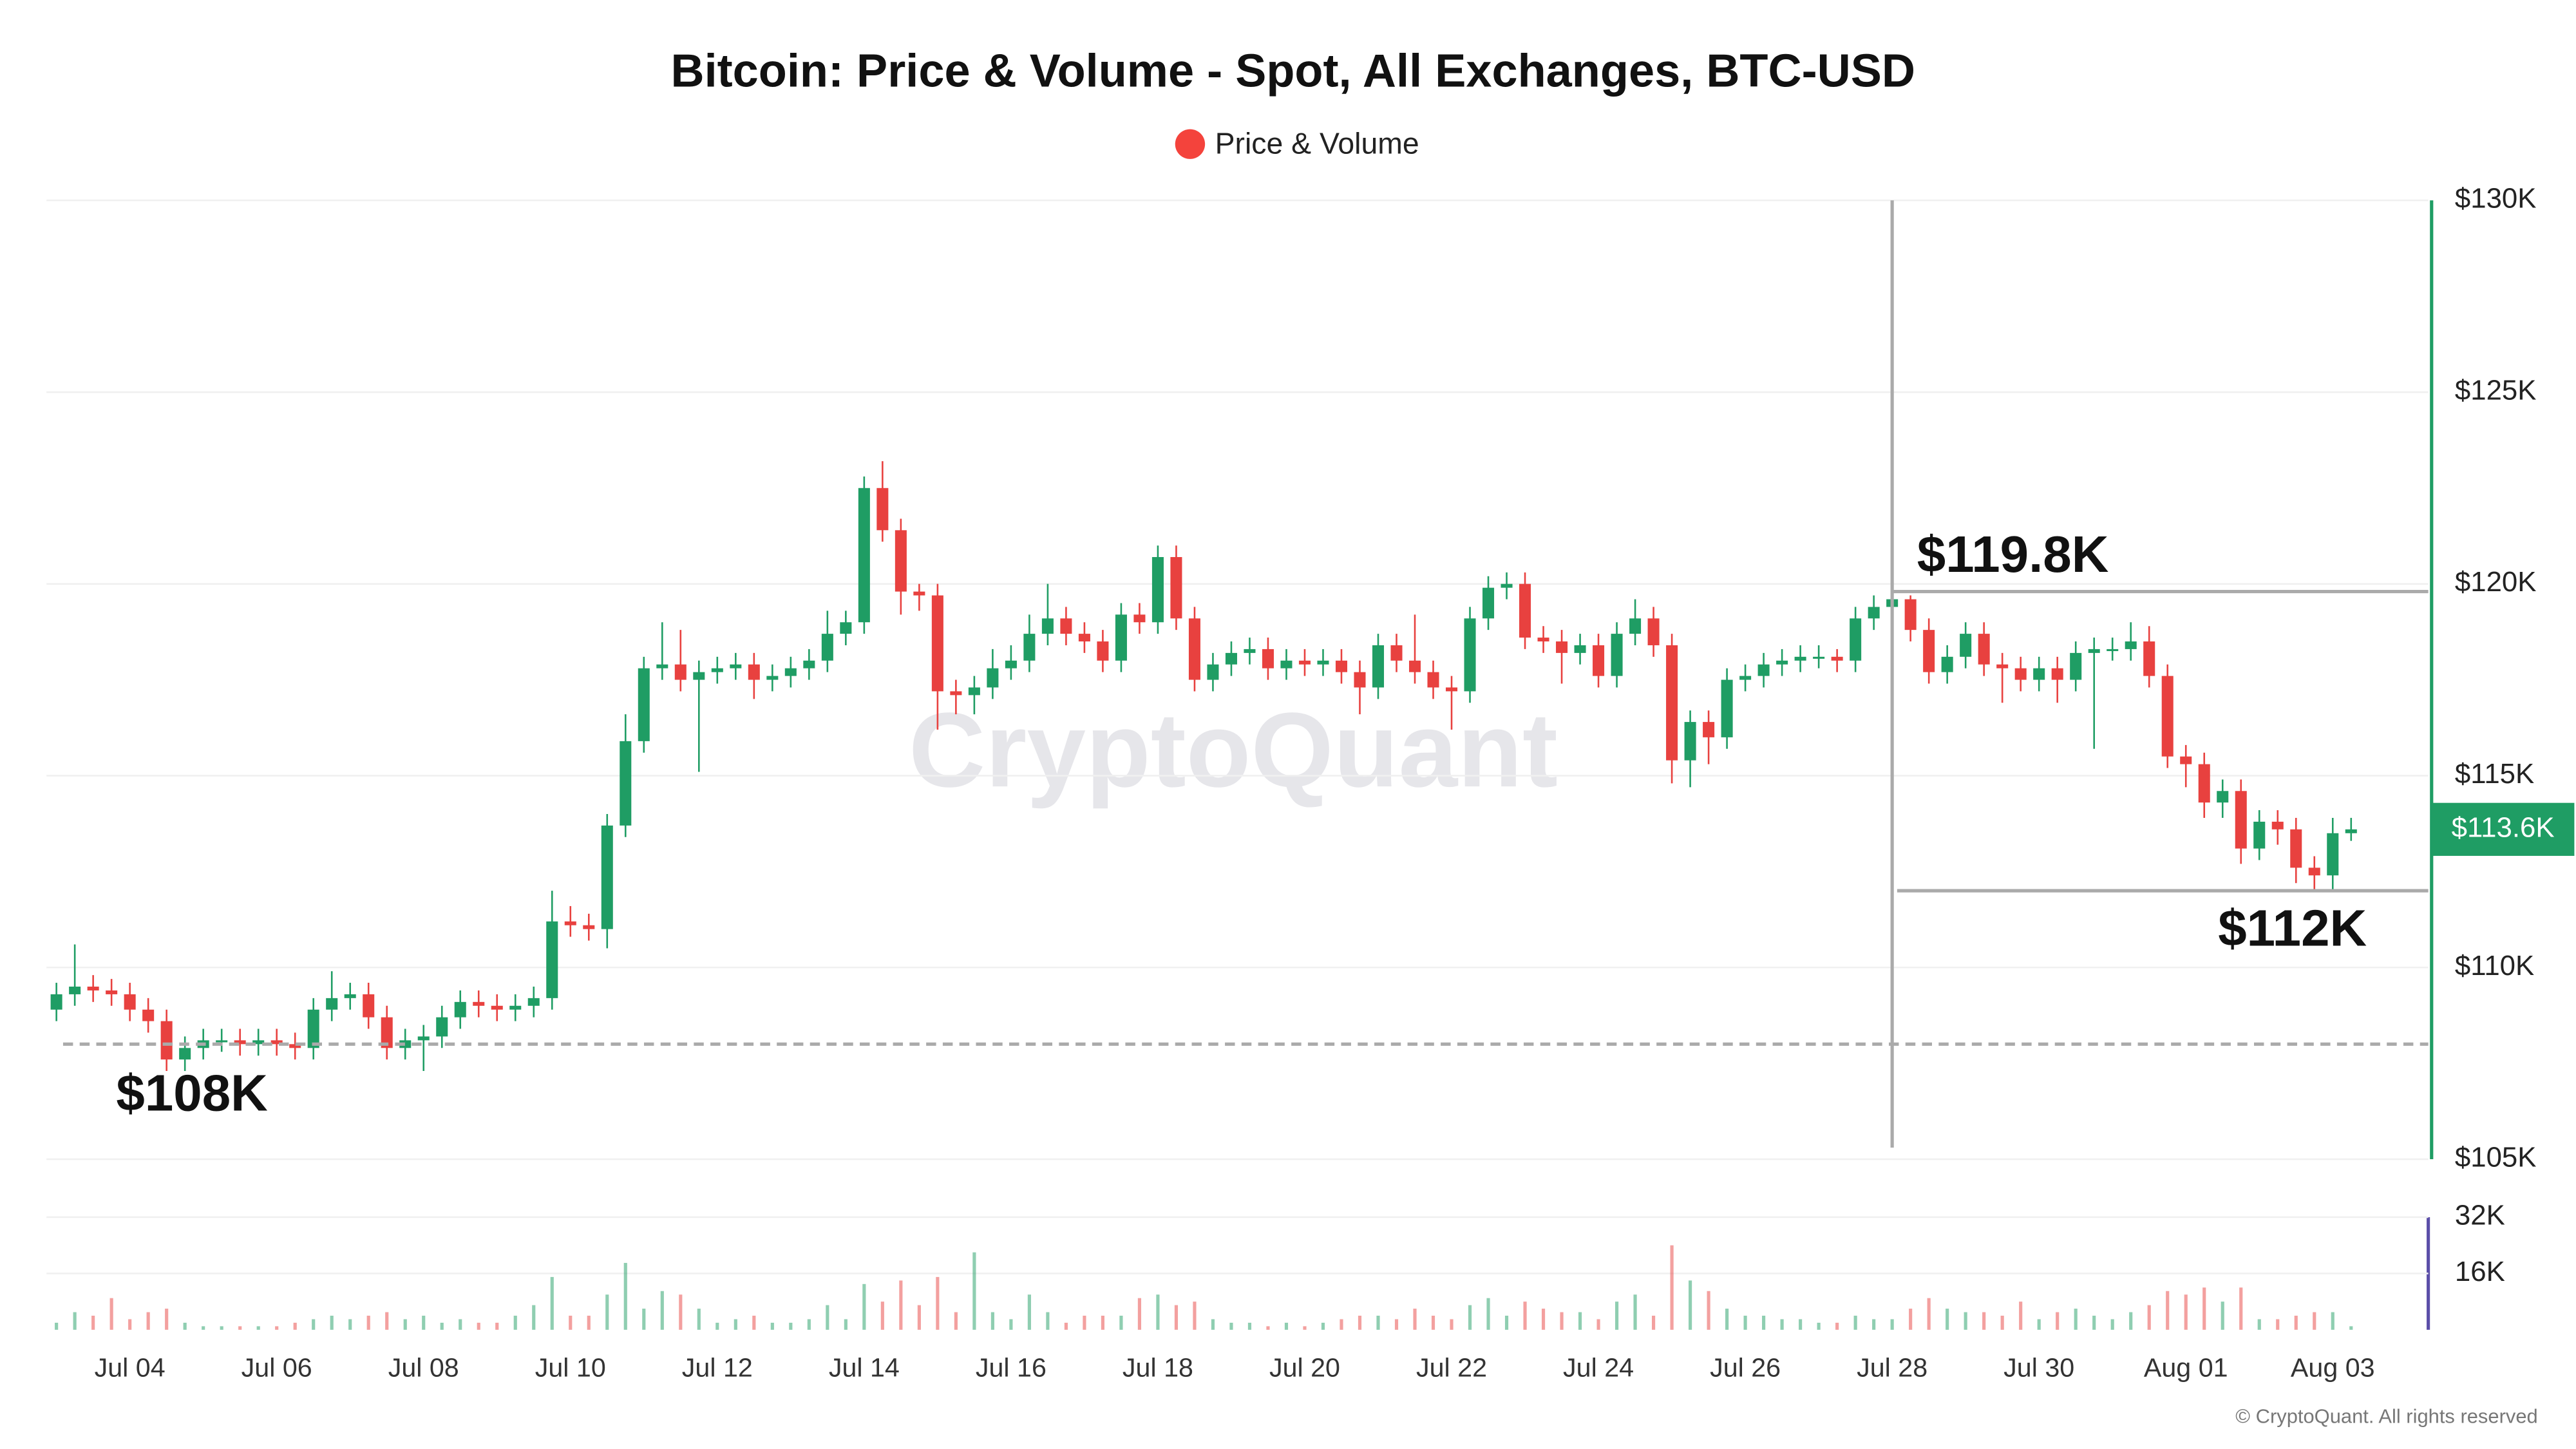 This screenshot has width=2576, height=1449. Describe the element at coordinates (423, 1367) in the screenshot. I see `x-tick-label: Jul 08` at that location.